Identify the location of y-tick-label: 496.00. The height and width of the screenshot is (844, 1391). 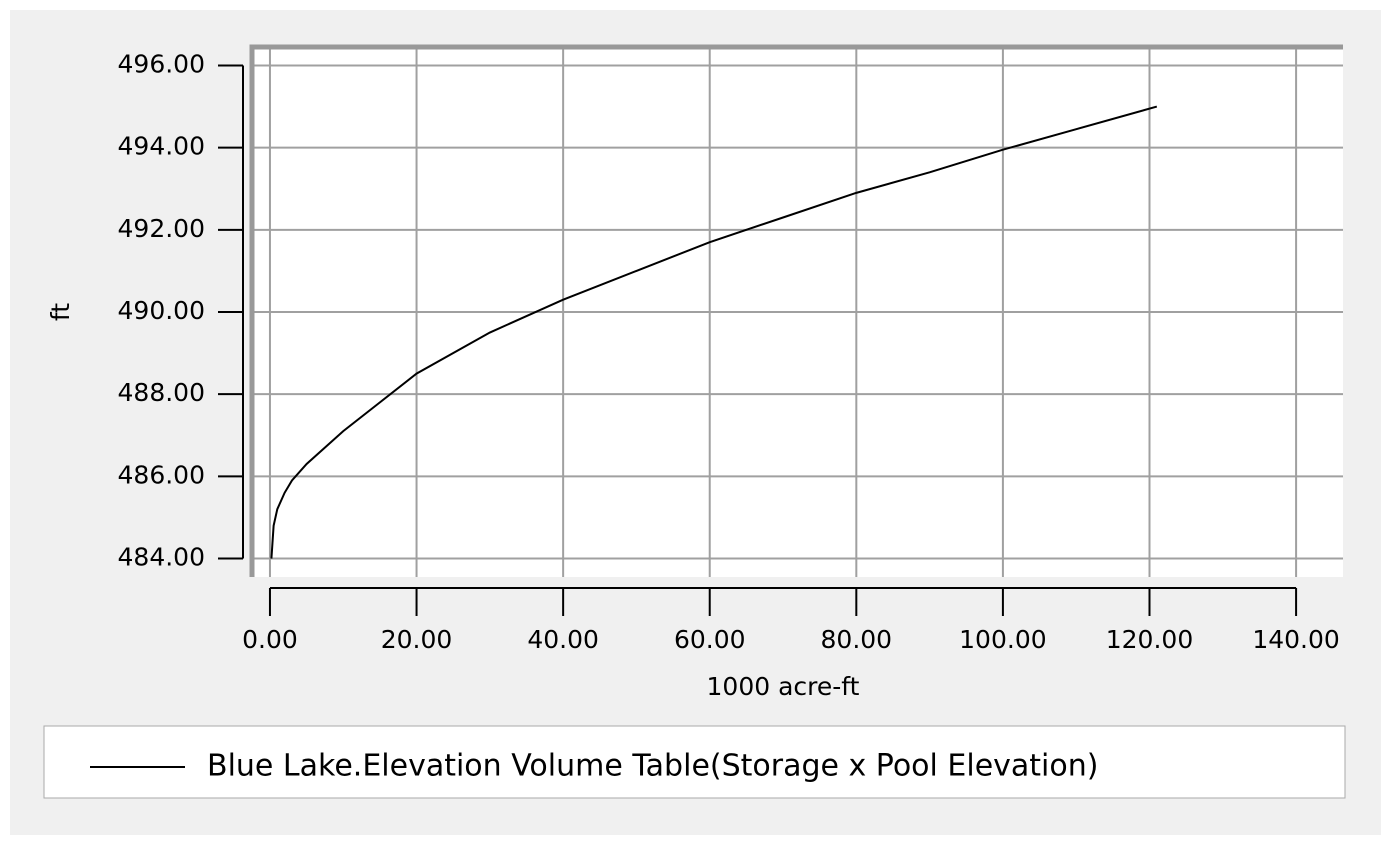
(161, 63).